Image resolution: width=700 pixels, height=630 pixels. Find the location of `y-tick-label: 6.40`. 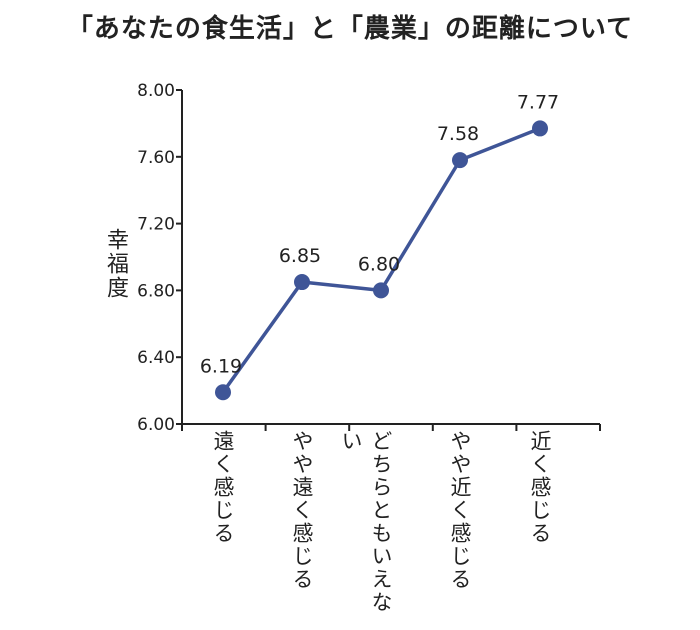

y-tick-label: 6.40 is located at coordinates (156, 358).